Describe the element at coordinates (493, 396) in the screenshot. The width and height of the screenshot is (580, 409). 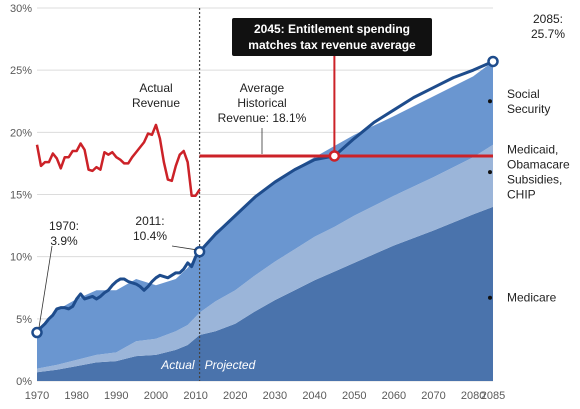
I see `x-tick-label: 2085` at that location.